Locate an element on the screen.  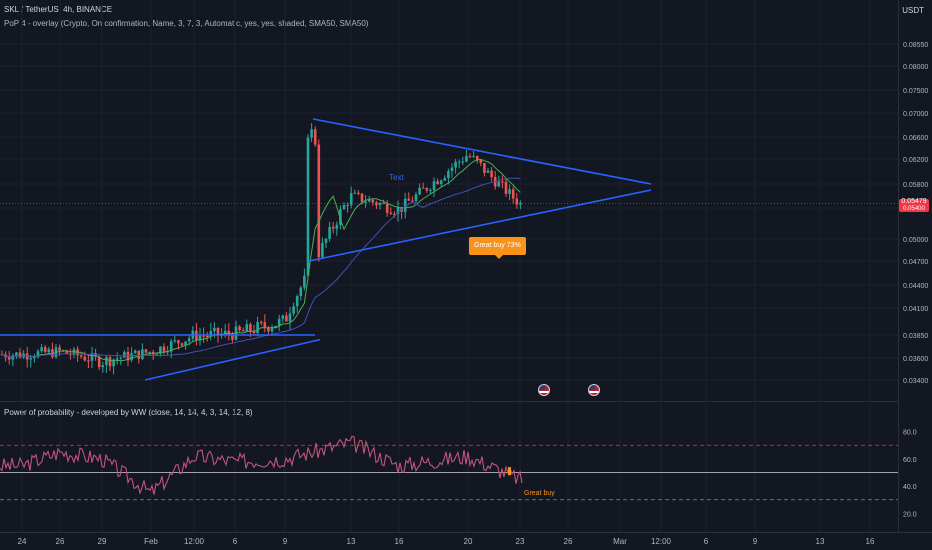
price-tick-label: 0.06200 is located at coordinates (915, 160).